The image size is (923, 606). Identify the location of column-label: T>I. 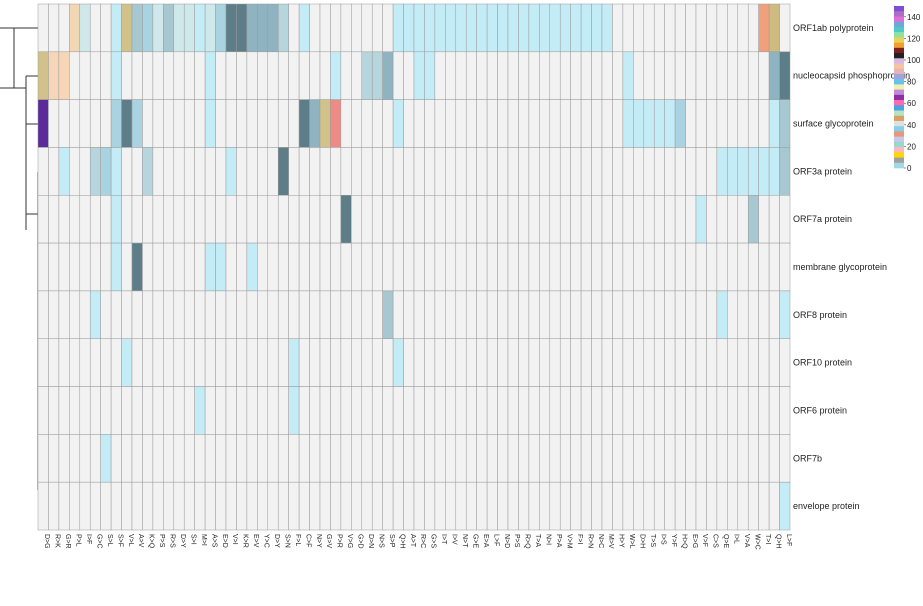
(767, 539).